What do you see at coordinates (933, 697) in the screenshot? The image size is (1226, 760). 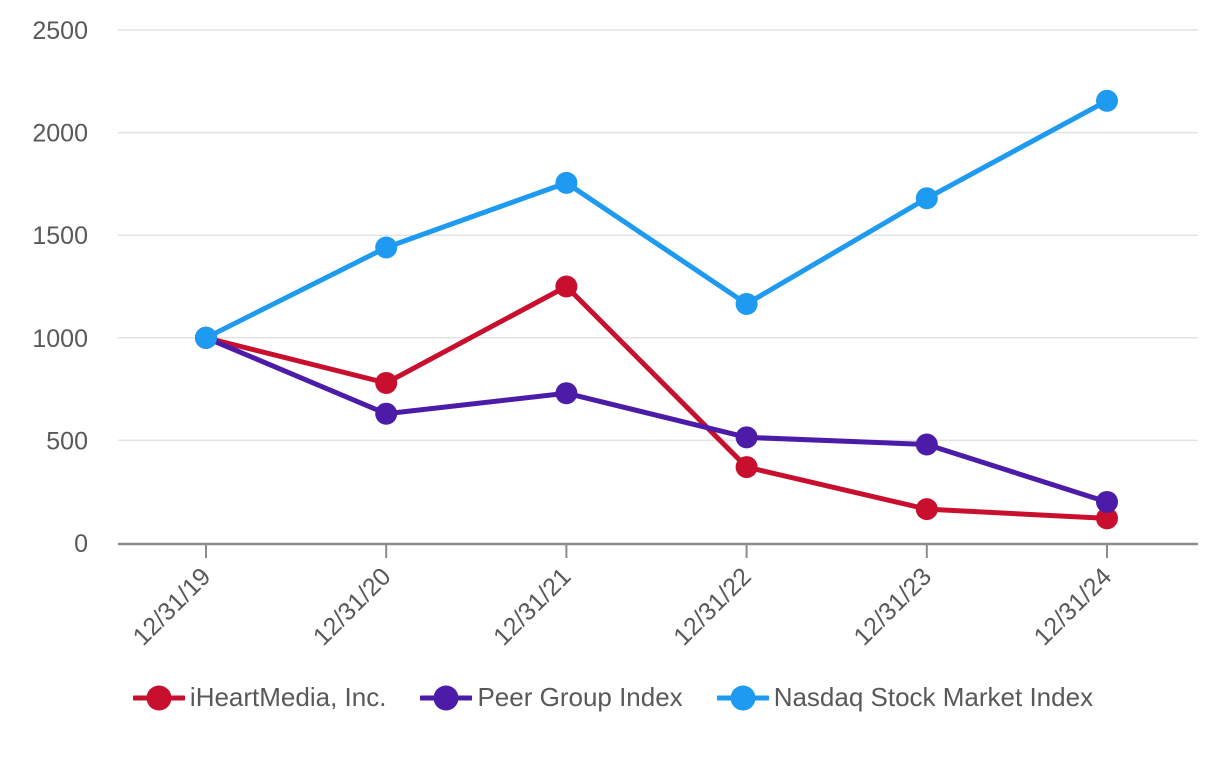 I see `legend-label: Nasdaq Stock Market Index` at bounding box center [933, 697].